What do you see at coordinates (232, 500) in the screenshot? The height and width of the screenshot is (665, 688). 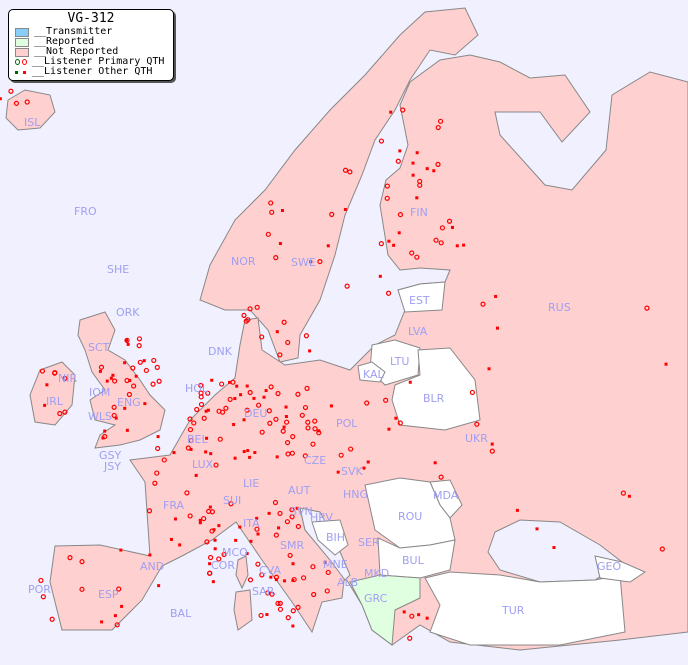 I see `country-label-sui: SUI` at bounding box center [232, 500].